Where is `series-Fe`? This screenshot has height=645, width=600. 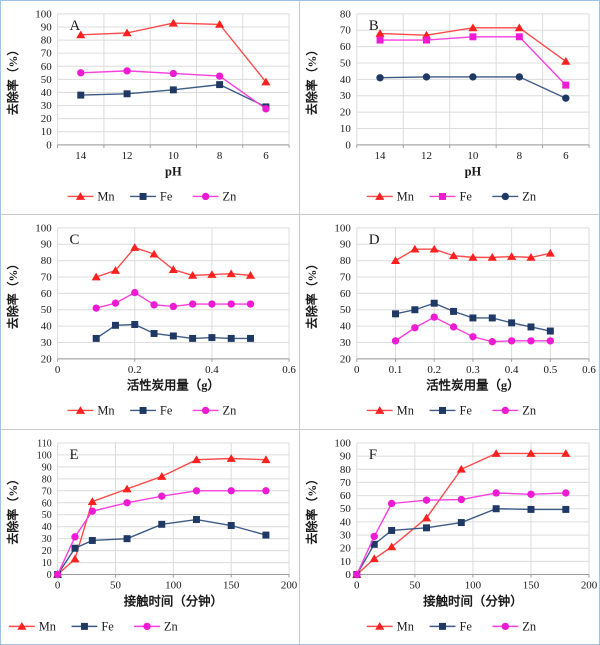 series-Fe is located at coordinates (461, 541).